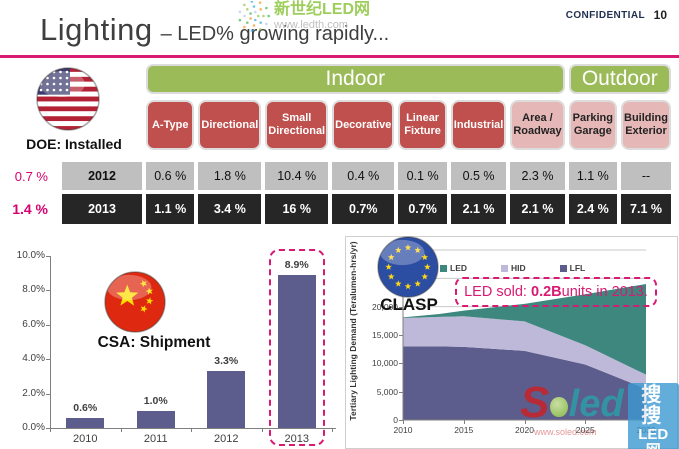  What do you see at coordinates (68, 101) in the screenshot?
I see `us-flag-icon` at bounding box center [68, 101].